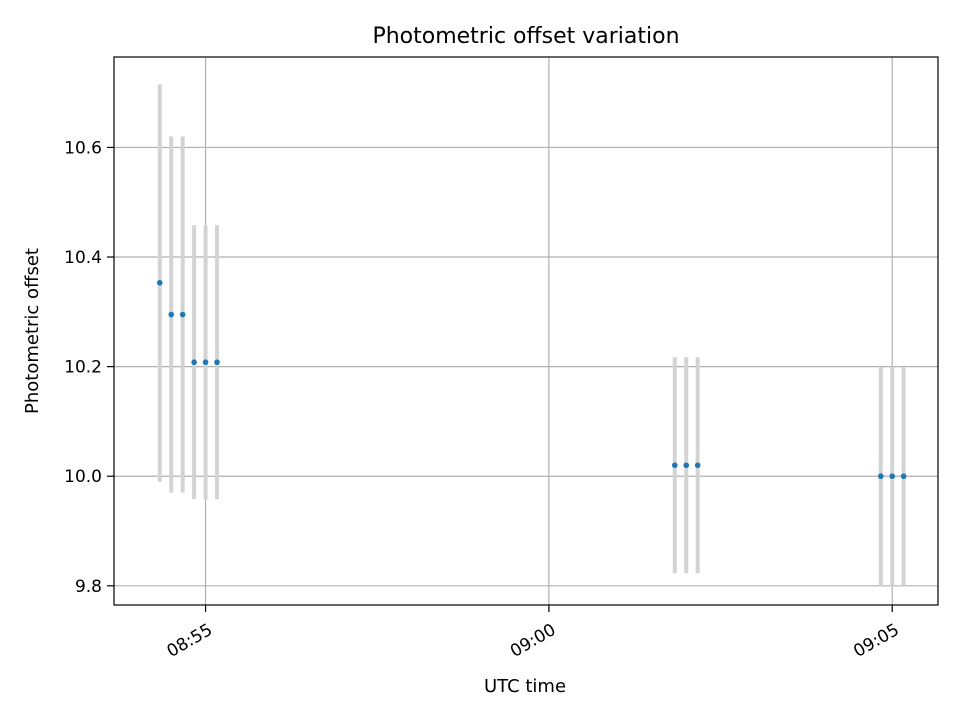 The width and height of the screenshot is (960, 720). What do you see at coordinates (525, 686) in the screenshot?
I see `x-axis-label: UTC time` at bounding box center [525, 686].